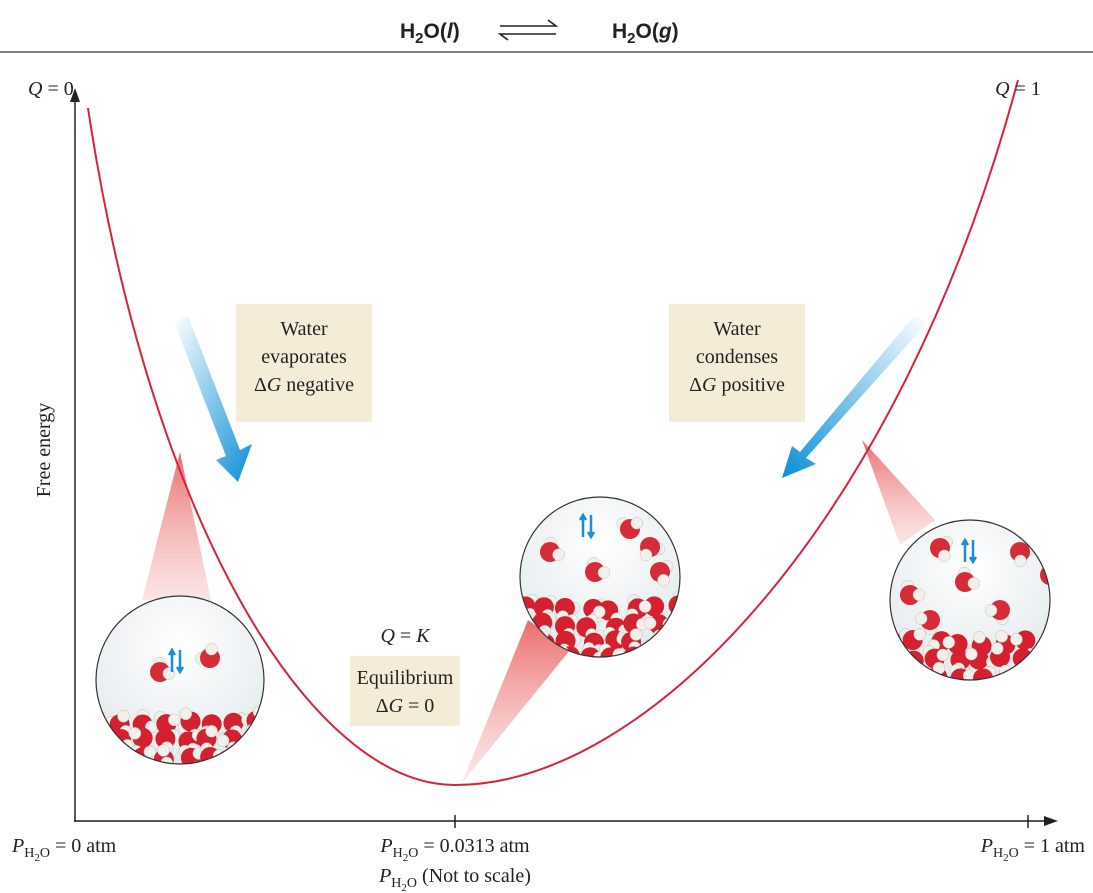 This screenshot has width=1093, height=893. I want to click on x-label: PH2O = 0.0313 atm, so click(454, 849).